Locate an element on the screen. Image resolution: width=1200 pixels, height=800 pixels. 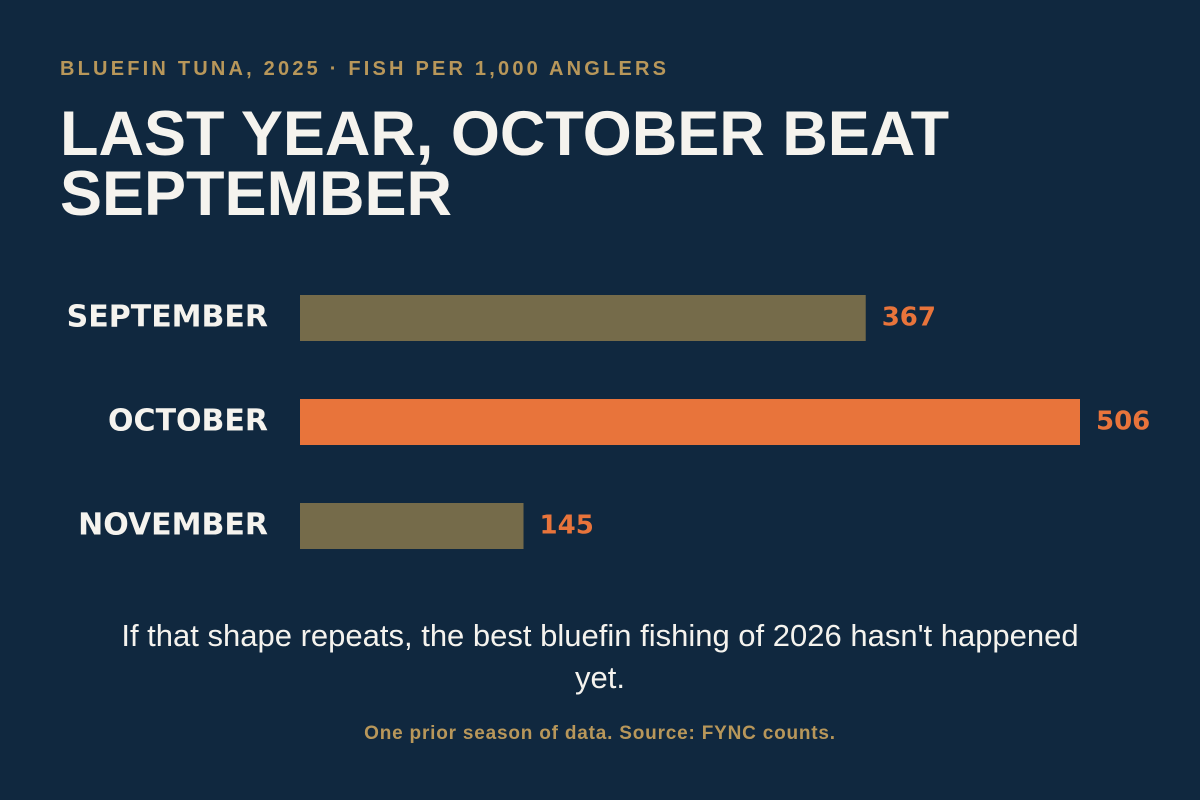
category-label: SEPTEMBER is located at coordinates (167, 317).